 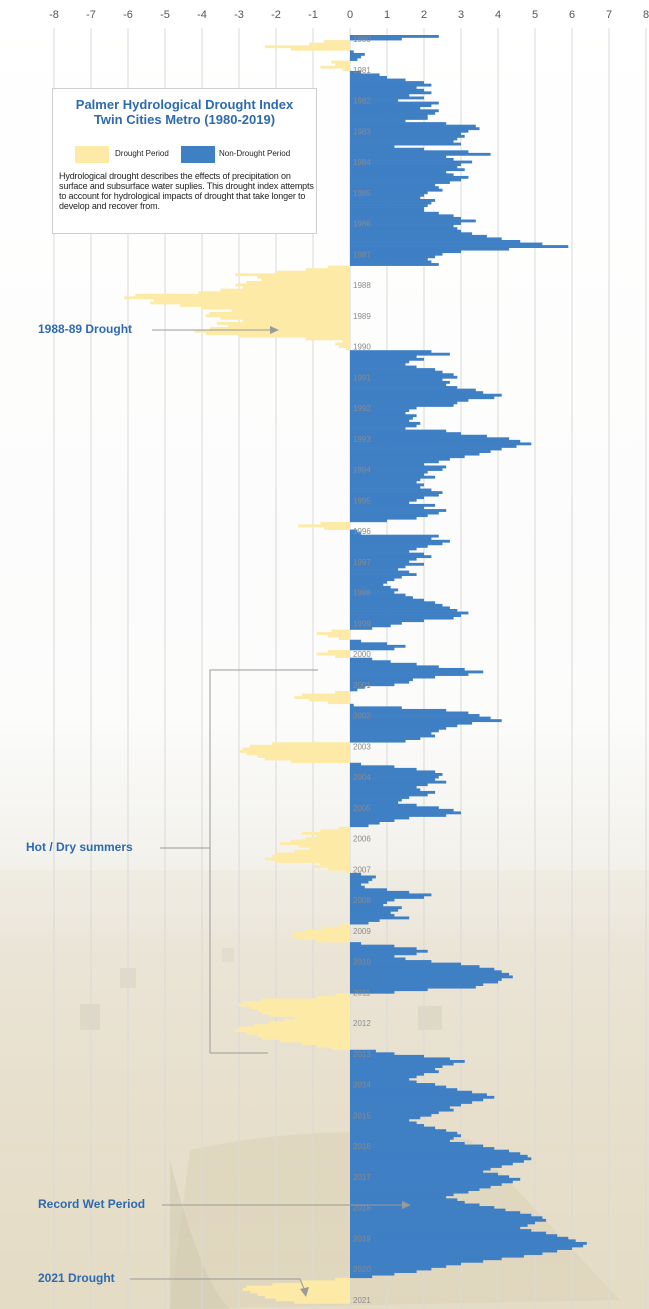 I want to click on year-label: 1987, so click(x=362, y=254).